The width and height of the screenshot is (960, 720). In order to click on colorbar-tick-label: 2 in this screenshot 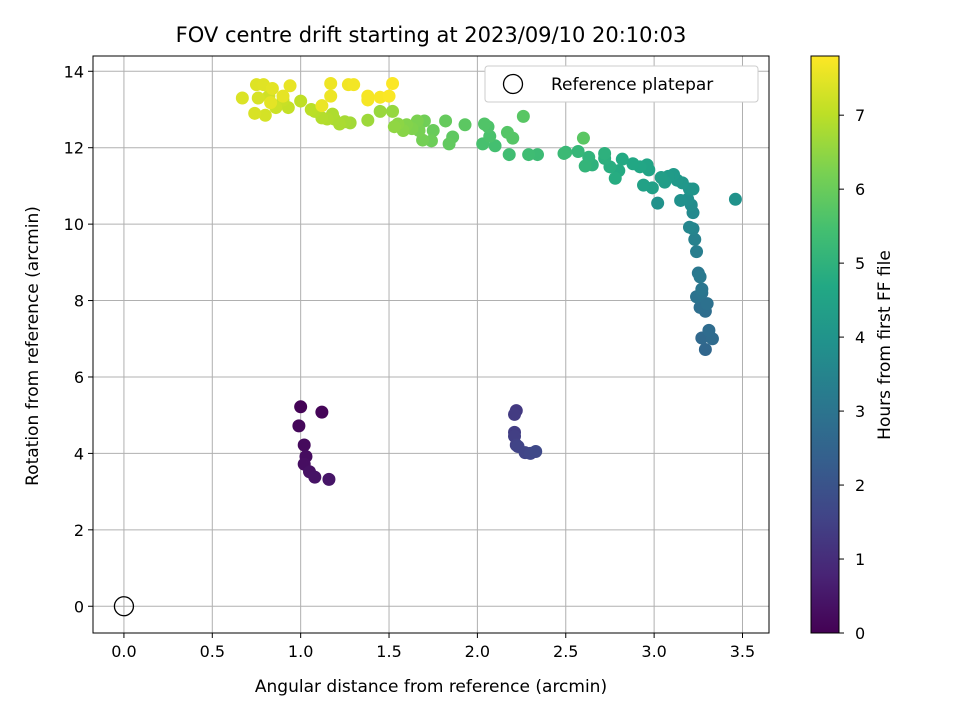, I will do `click(860, 485)`.